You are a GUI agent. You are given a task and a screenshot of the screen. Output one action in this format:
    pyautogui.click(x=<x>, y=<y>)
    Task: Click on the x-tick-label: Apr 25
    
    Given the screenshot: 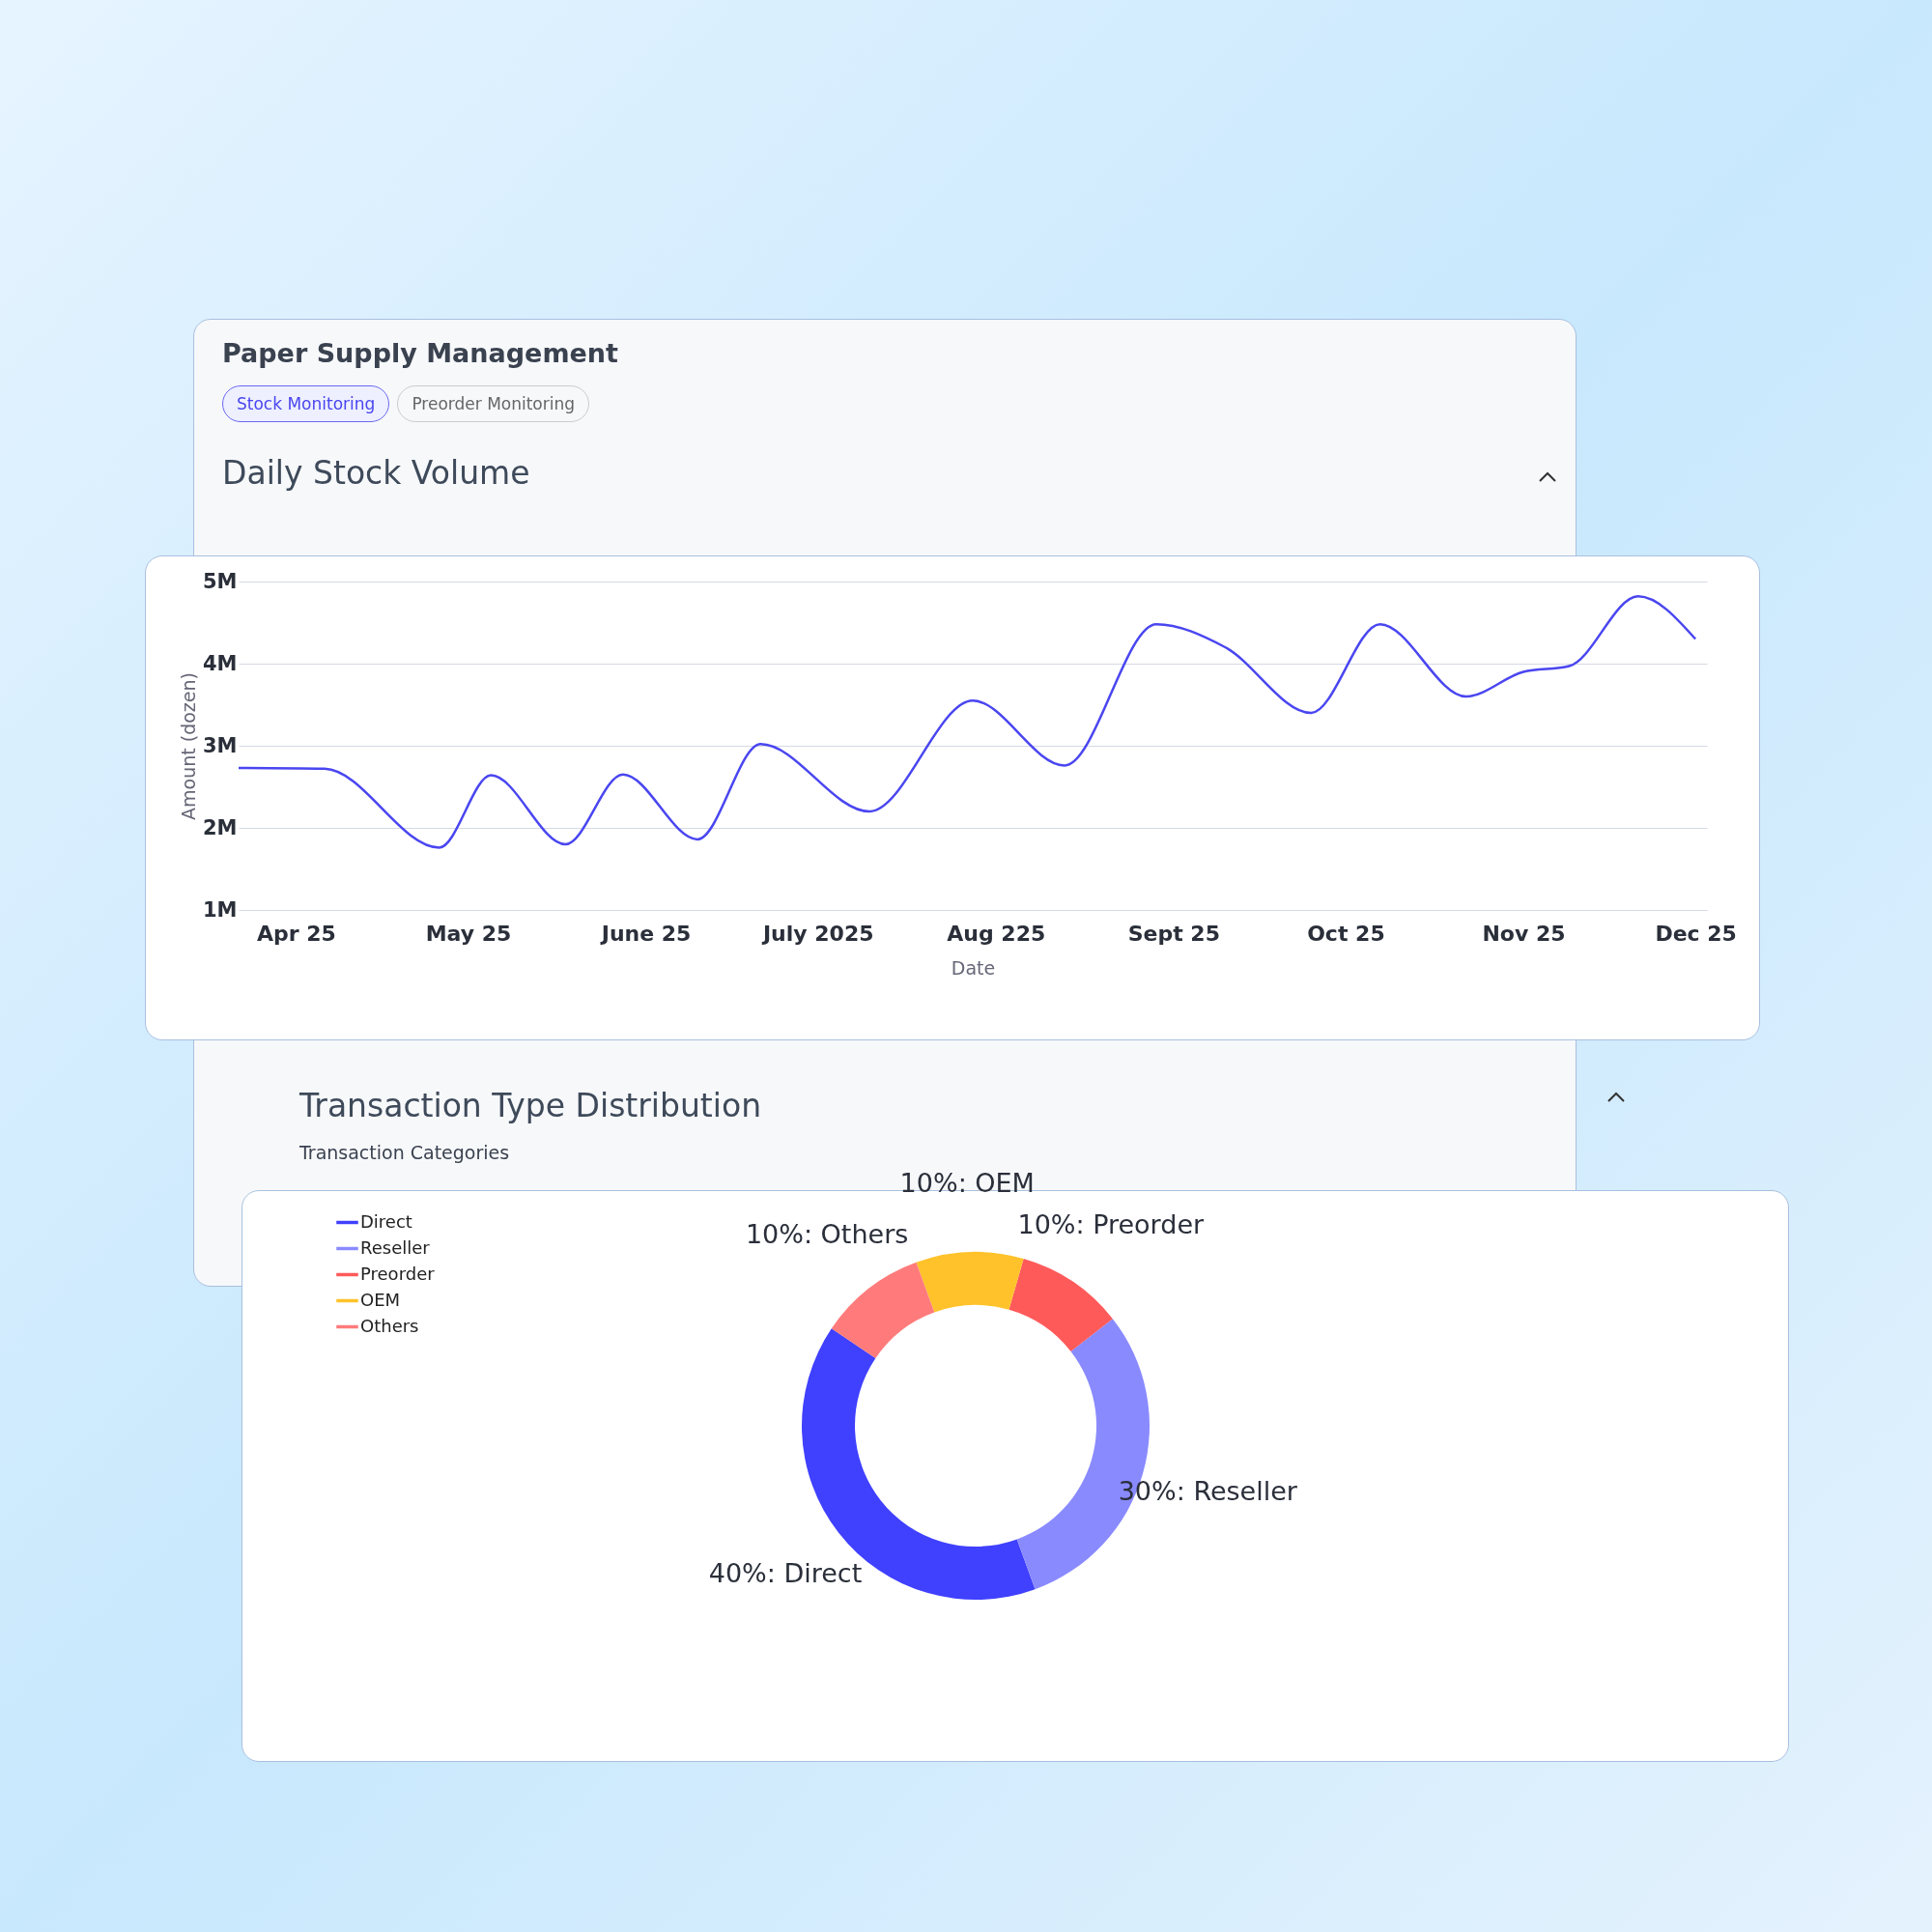 What is the action you would take?
    pyautogui.click(x=296, y=933)
    